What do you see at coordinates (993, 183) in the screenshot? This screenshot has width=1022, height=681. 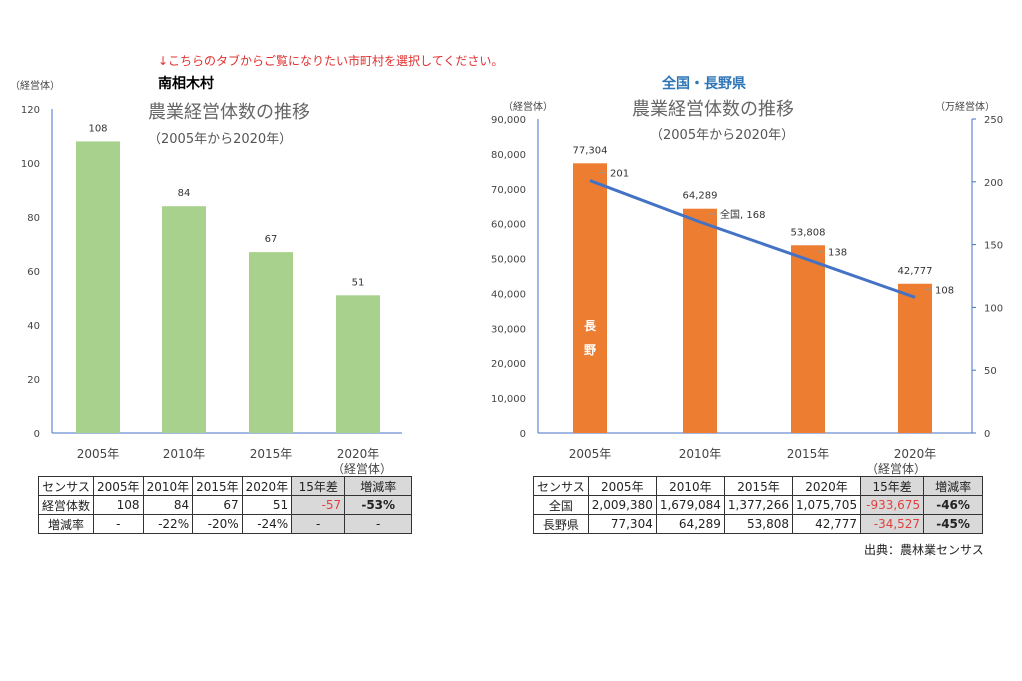 I see `y2-tick-label: 200` at bounding box center [993, 183].